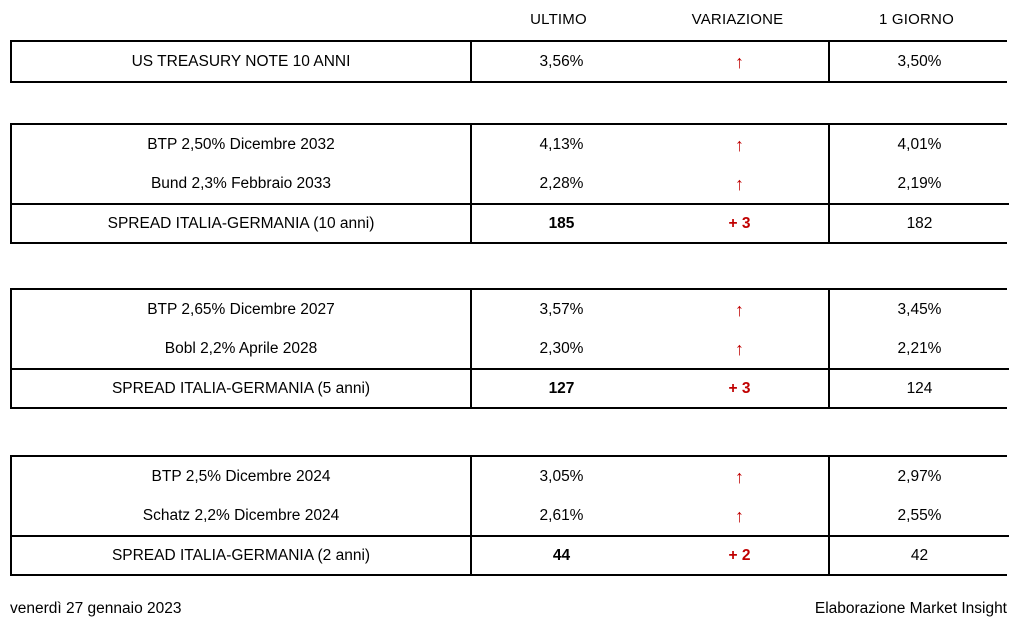 The image size is (1022, 627). Describe the element at coordinates (918, 309) in the screenshot. I see `giorno-value: 3,45%` at that location.